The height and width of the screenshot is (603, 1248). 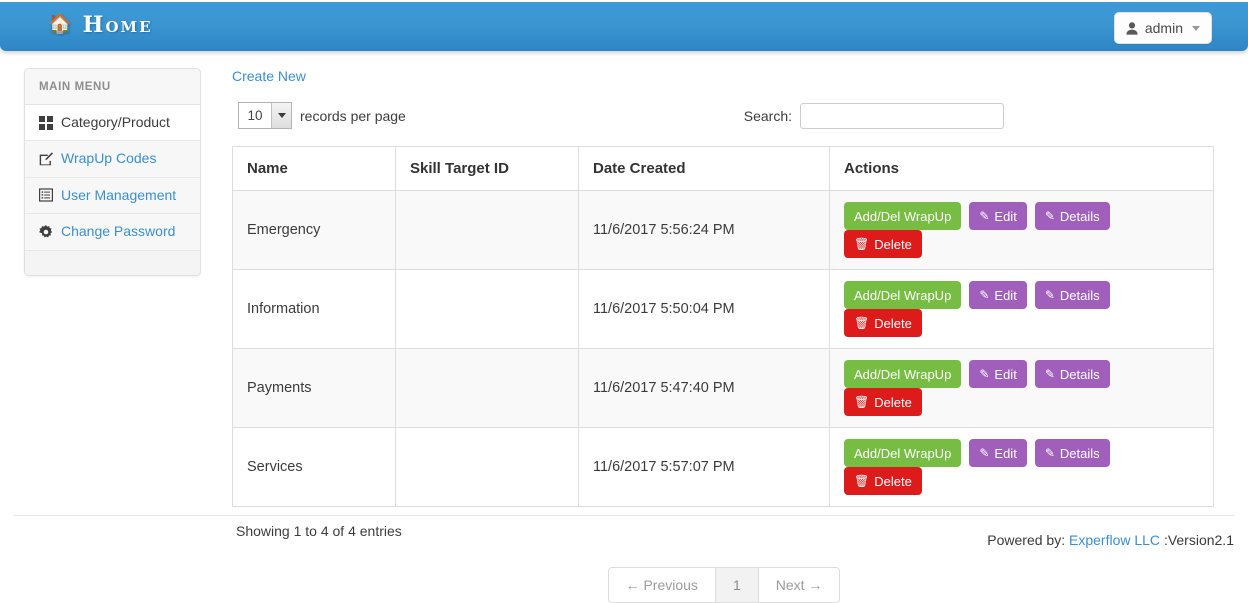 I want to click on brand-home-link: 🏠 Home, so click(x=100, y=25).